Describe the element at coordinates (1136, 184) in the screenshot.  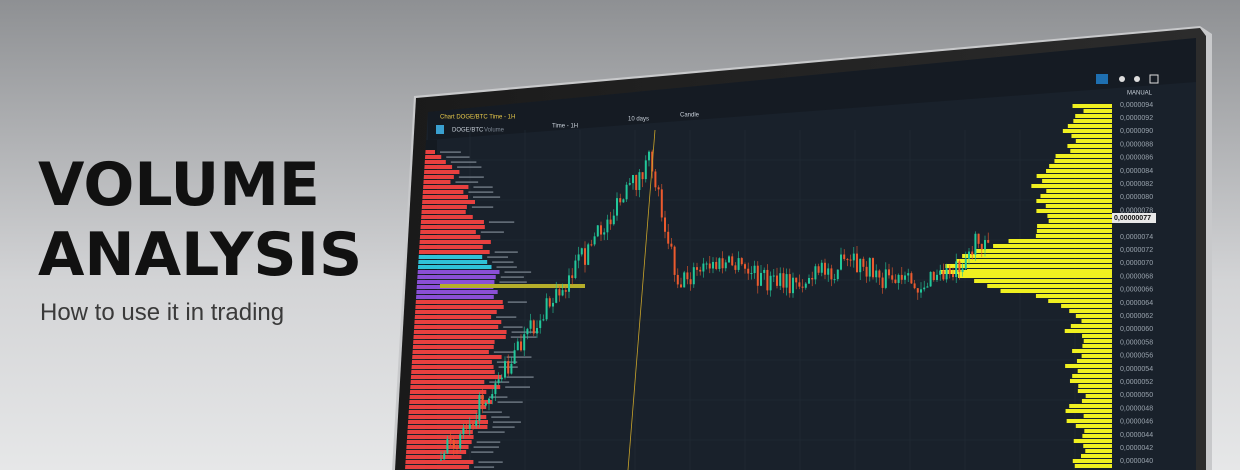
I see `price-label: 0,0000082` at that location.